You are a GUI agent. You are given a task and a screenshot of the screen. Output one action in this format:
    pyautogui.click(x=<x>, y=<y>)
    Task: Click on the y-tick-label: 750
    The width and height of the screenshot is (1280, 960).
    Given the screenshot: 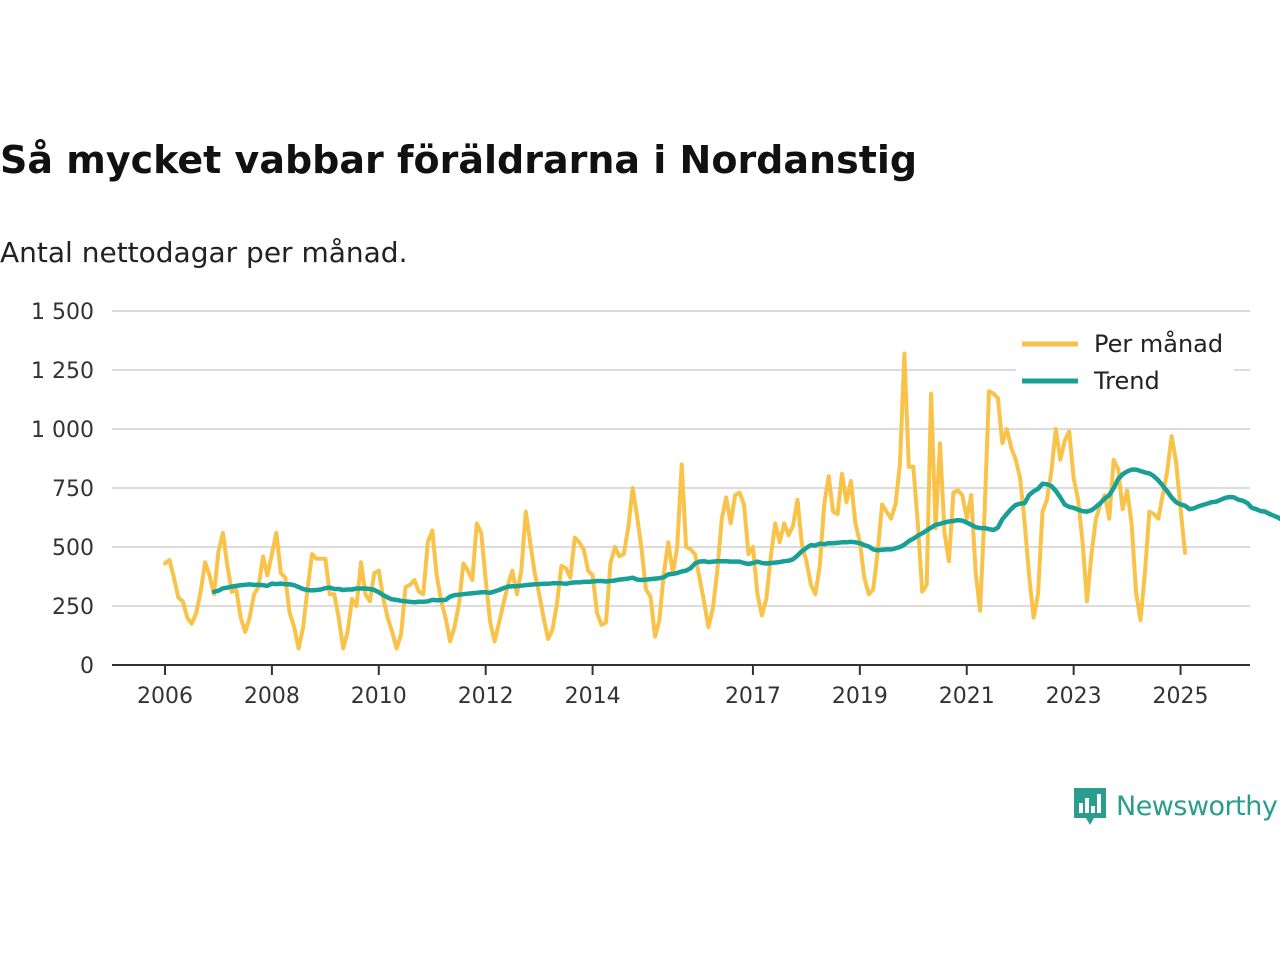 What is the action you would take?
    pyautogui.click(x=73, y=489)
    